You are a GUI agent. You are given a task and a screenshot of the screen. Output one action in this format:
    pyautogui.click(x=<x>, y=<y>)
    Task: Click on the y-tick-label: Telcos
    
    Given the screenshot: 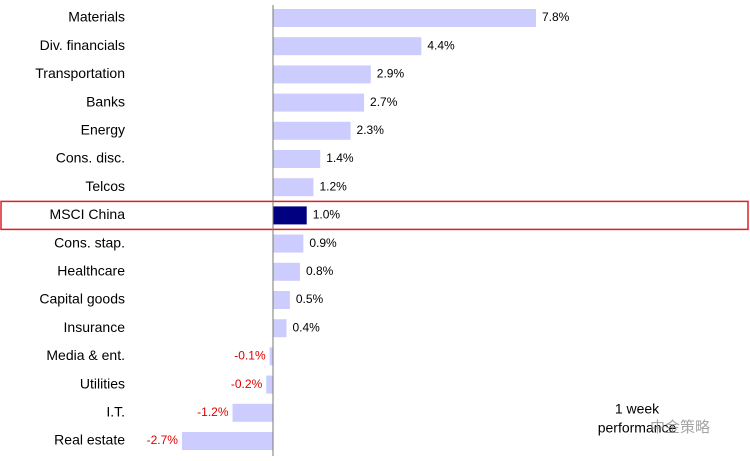 What is the action you would take?
    pyautogui.click(x=105, y=186)
    